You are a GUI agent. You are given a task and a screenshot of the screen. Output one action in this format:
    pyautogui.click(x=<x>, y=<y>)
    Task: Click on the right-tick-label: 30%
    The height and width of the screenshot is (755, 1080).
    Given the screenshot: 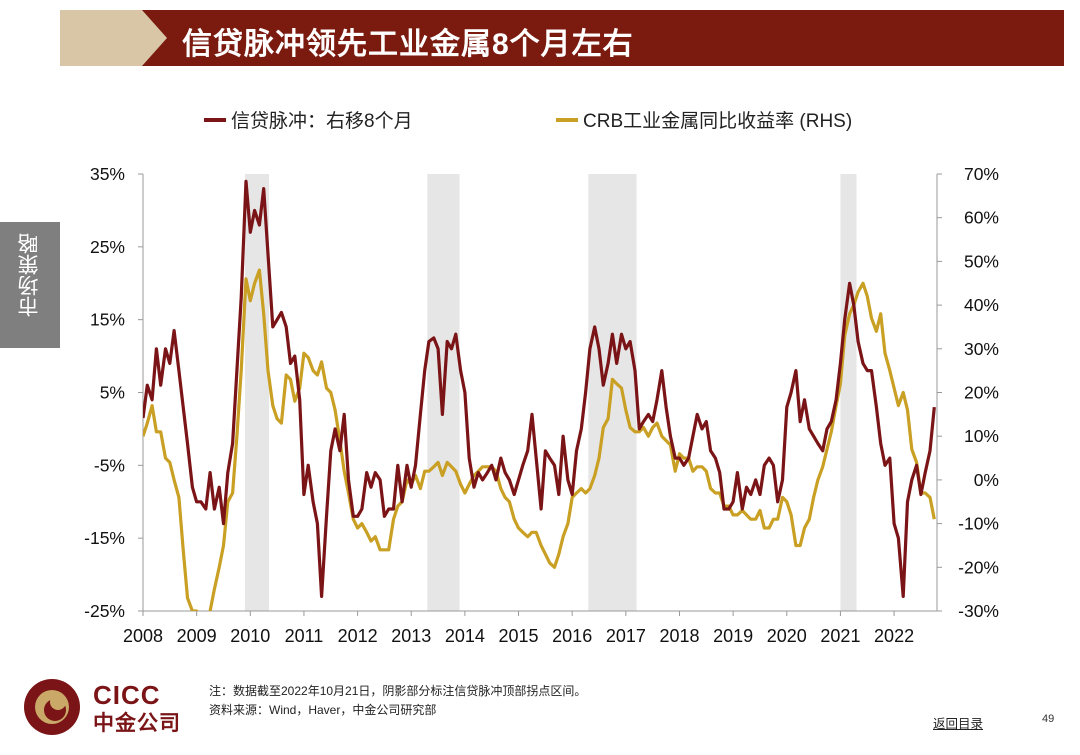 What is the action you would take?
    pyautogui.click(x=981, y=349)
    